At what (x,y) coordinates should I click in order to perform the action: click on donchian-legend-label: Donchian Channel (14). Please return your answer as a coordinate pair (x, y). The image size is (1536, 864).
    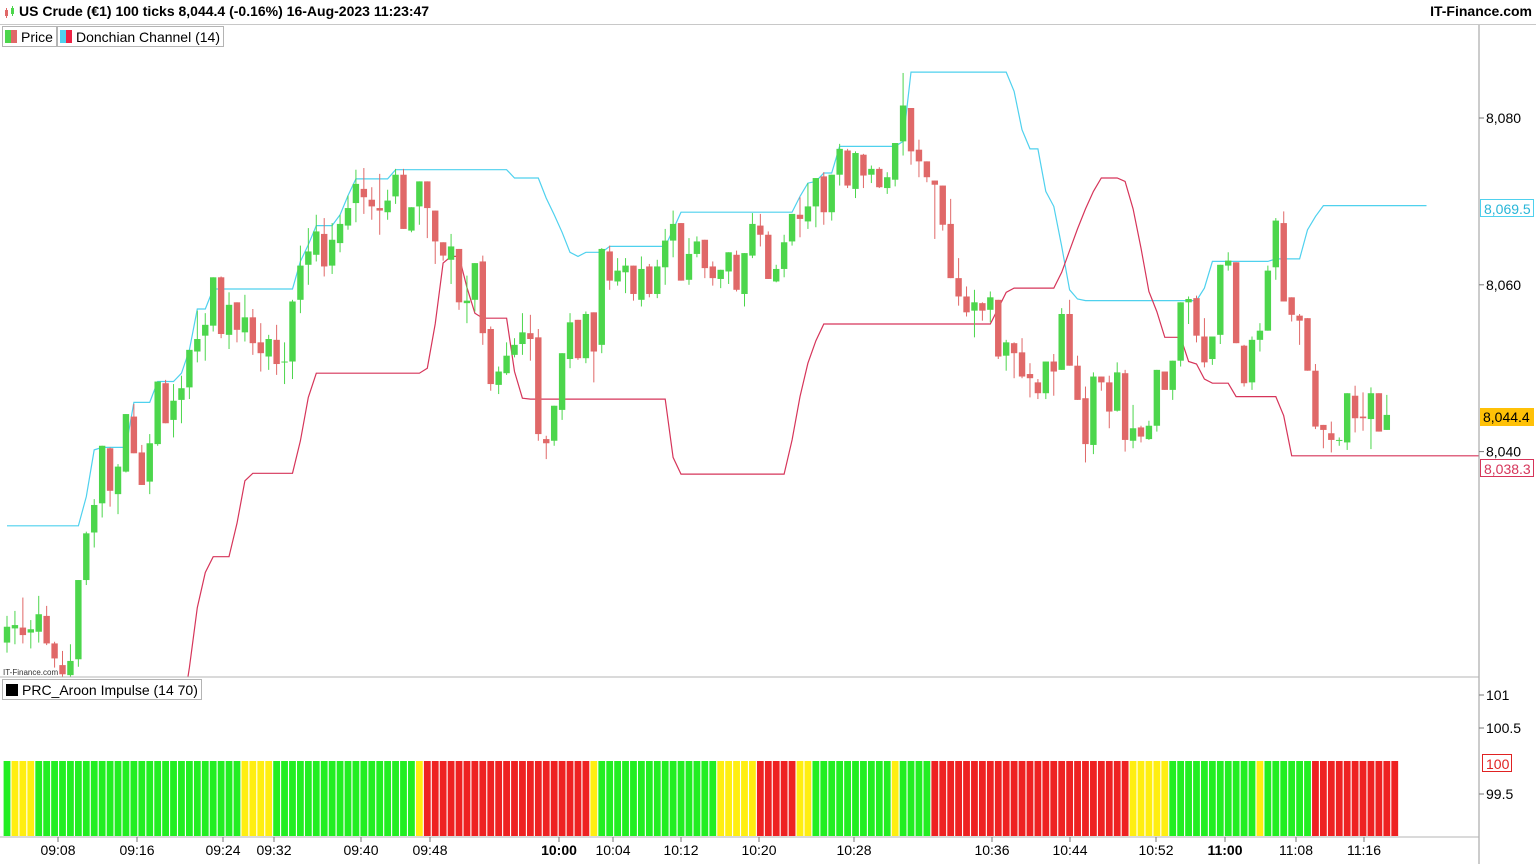
    Looking at the image, I should click on (148, 36).